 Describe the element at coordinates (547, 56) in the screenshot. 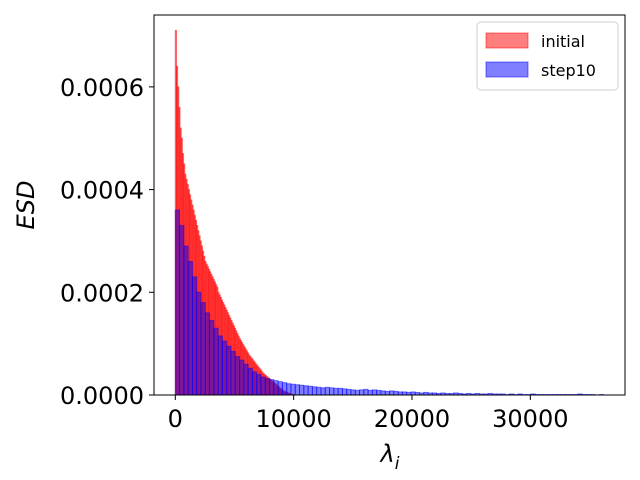

I see `legend: initial step10` at that location.